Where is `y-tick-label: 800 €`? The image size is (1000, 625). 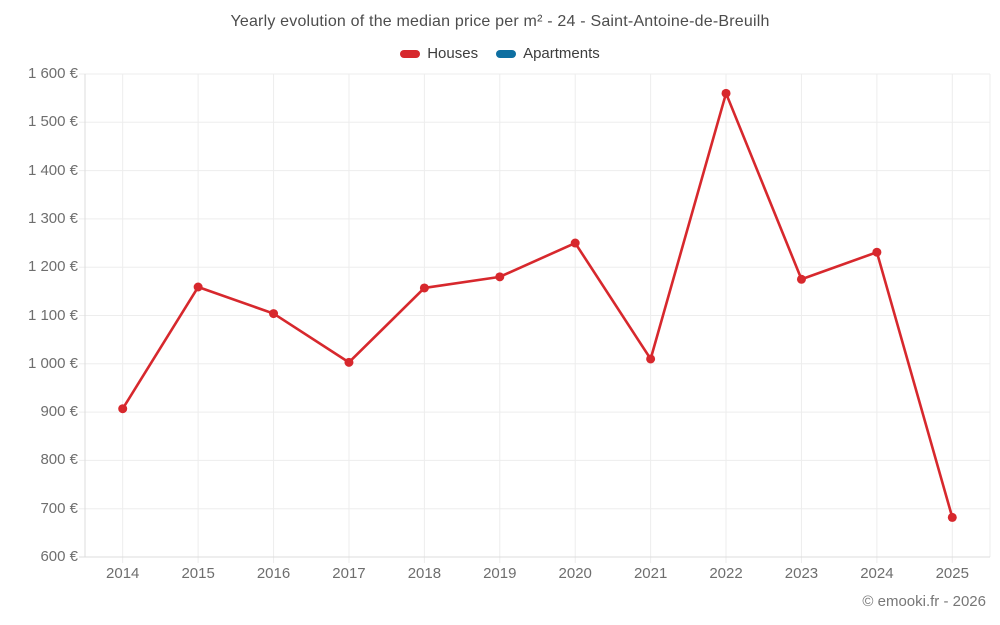 y-tick-label: 800 € is located at coordinates (59, 460).